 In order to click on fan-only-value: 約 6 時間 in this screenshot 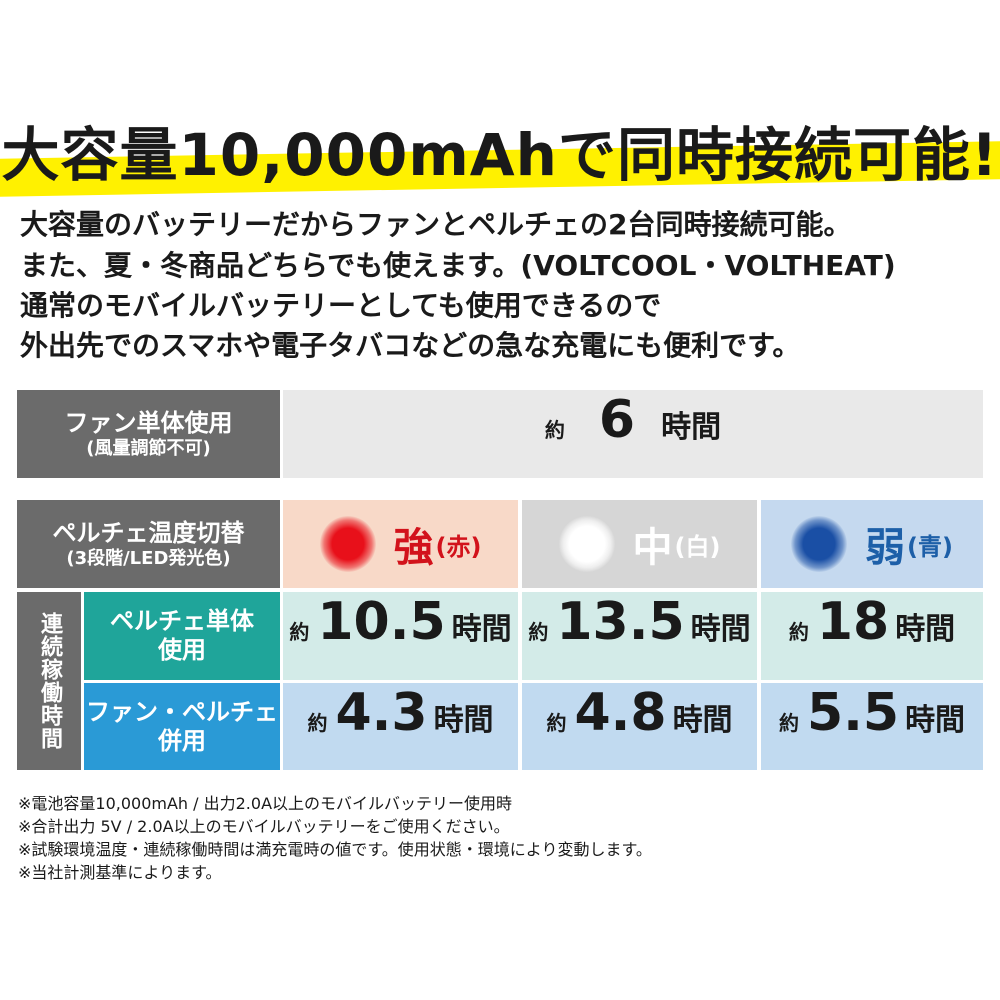, I will do `click(633, 434)`.